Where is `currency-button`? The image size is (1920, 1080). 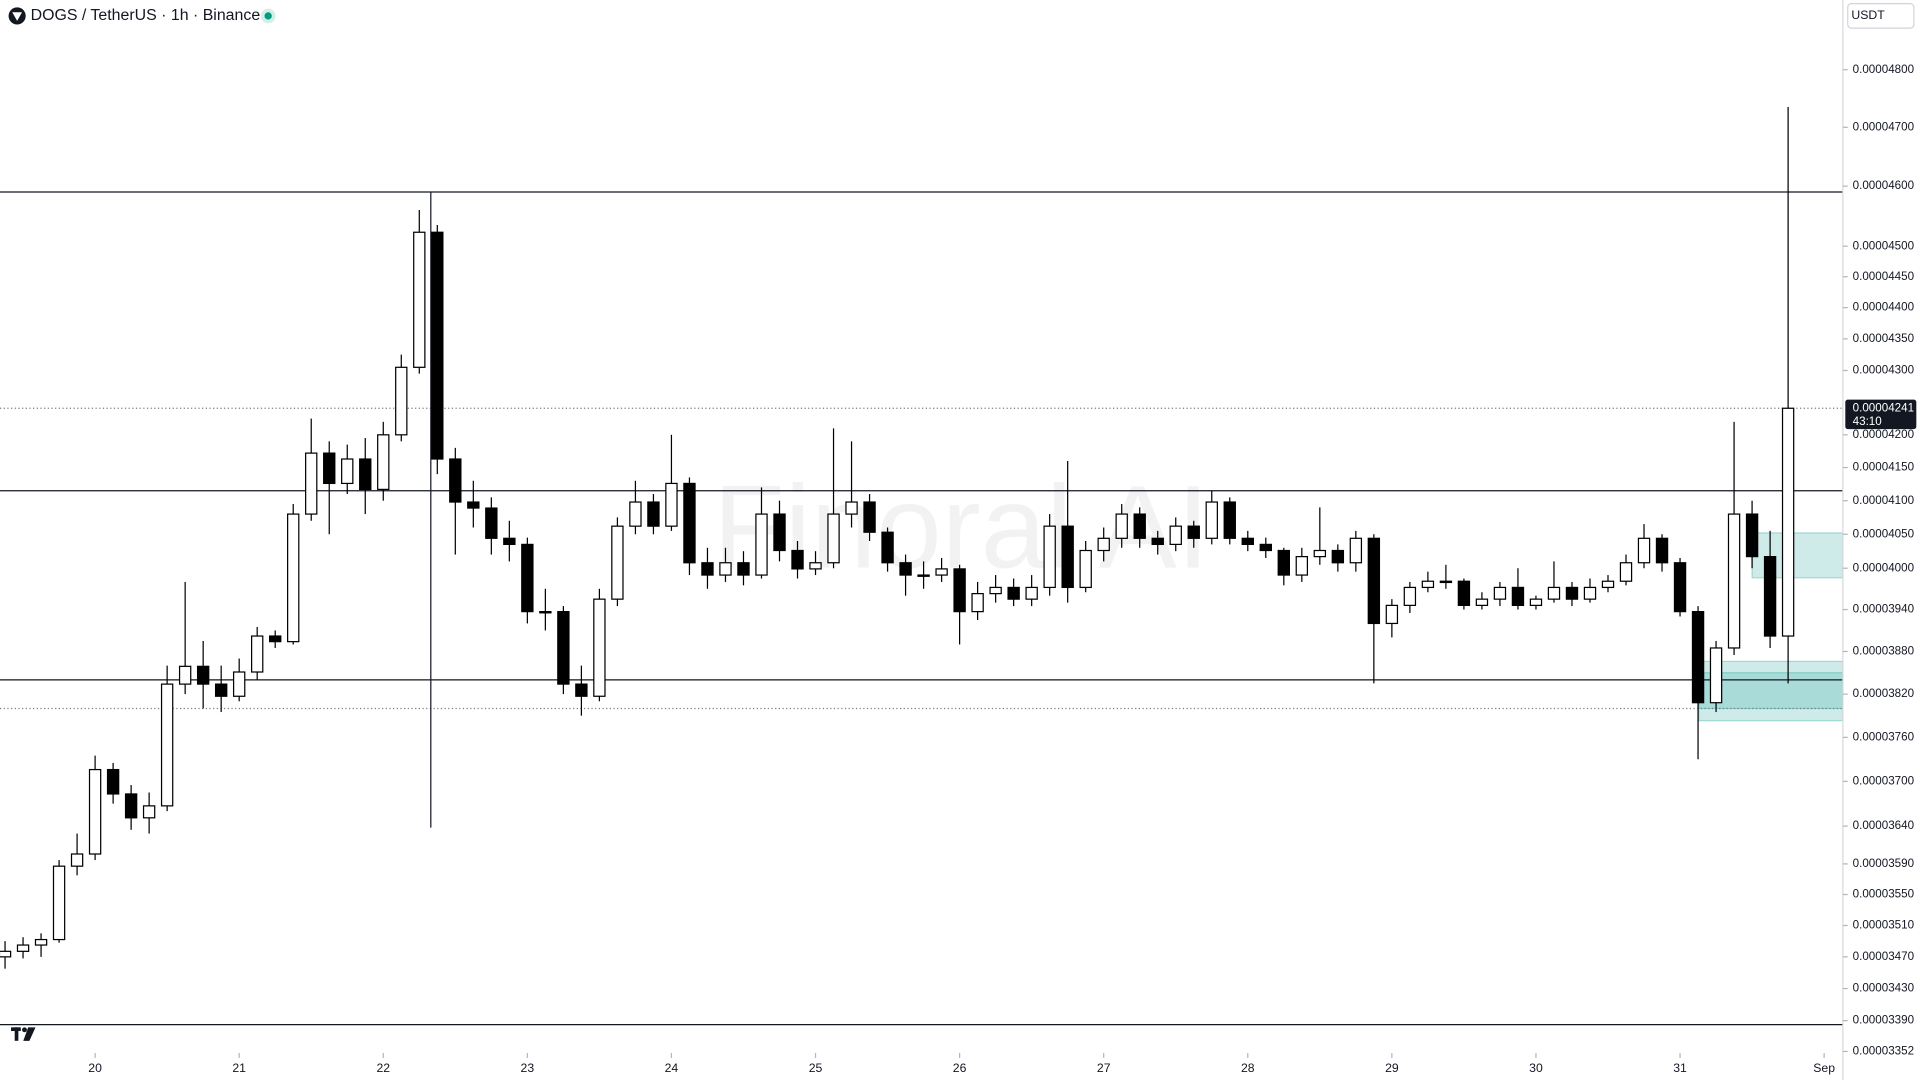 currency-button is located at coordinates (1881, 16).